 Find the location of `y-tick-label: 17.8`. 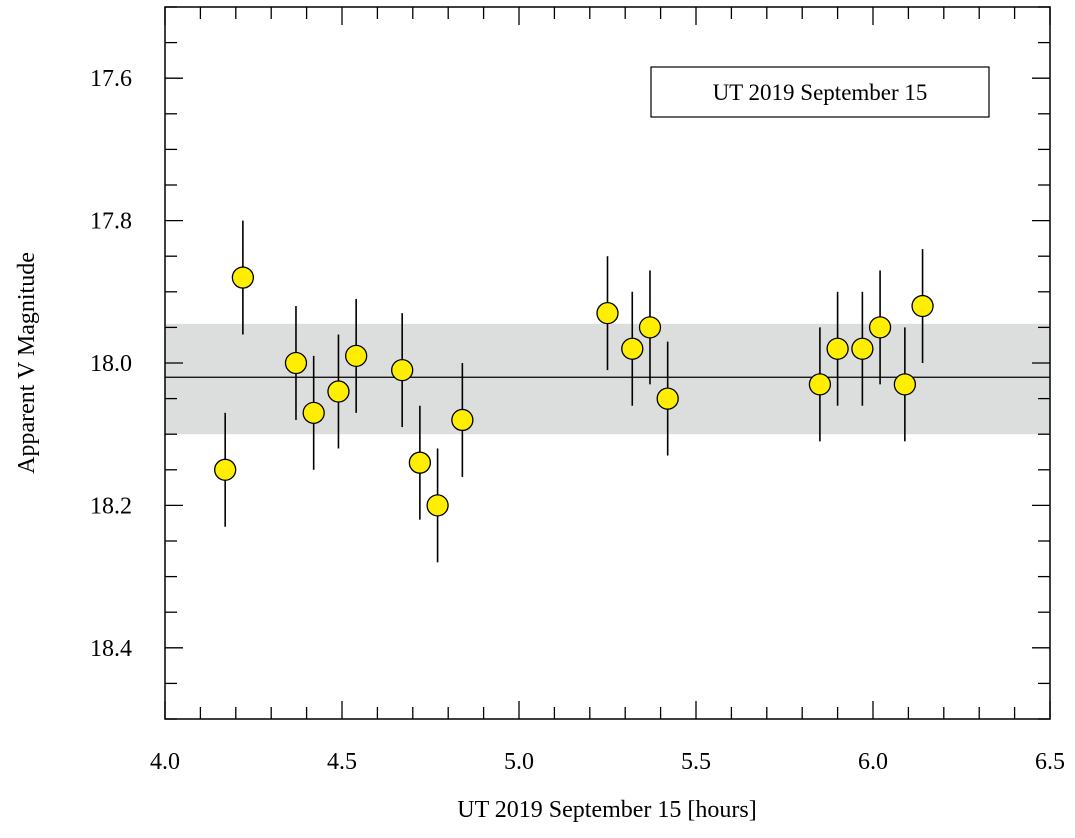

y-tick-label: 17.8 is located at coordinates (111, 222).